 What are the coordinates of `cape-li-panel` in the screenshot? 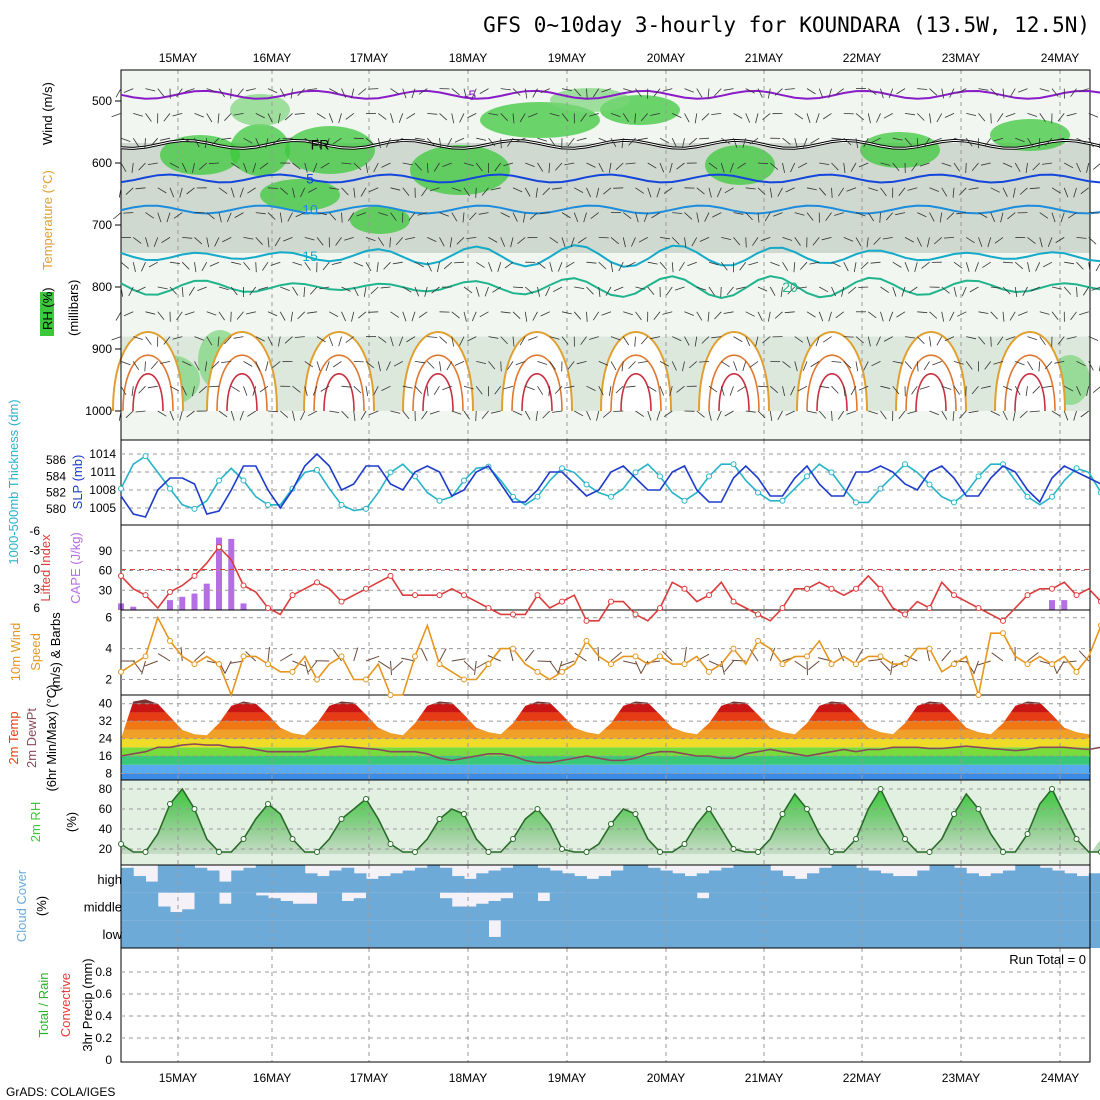 It's located at (605, 567).